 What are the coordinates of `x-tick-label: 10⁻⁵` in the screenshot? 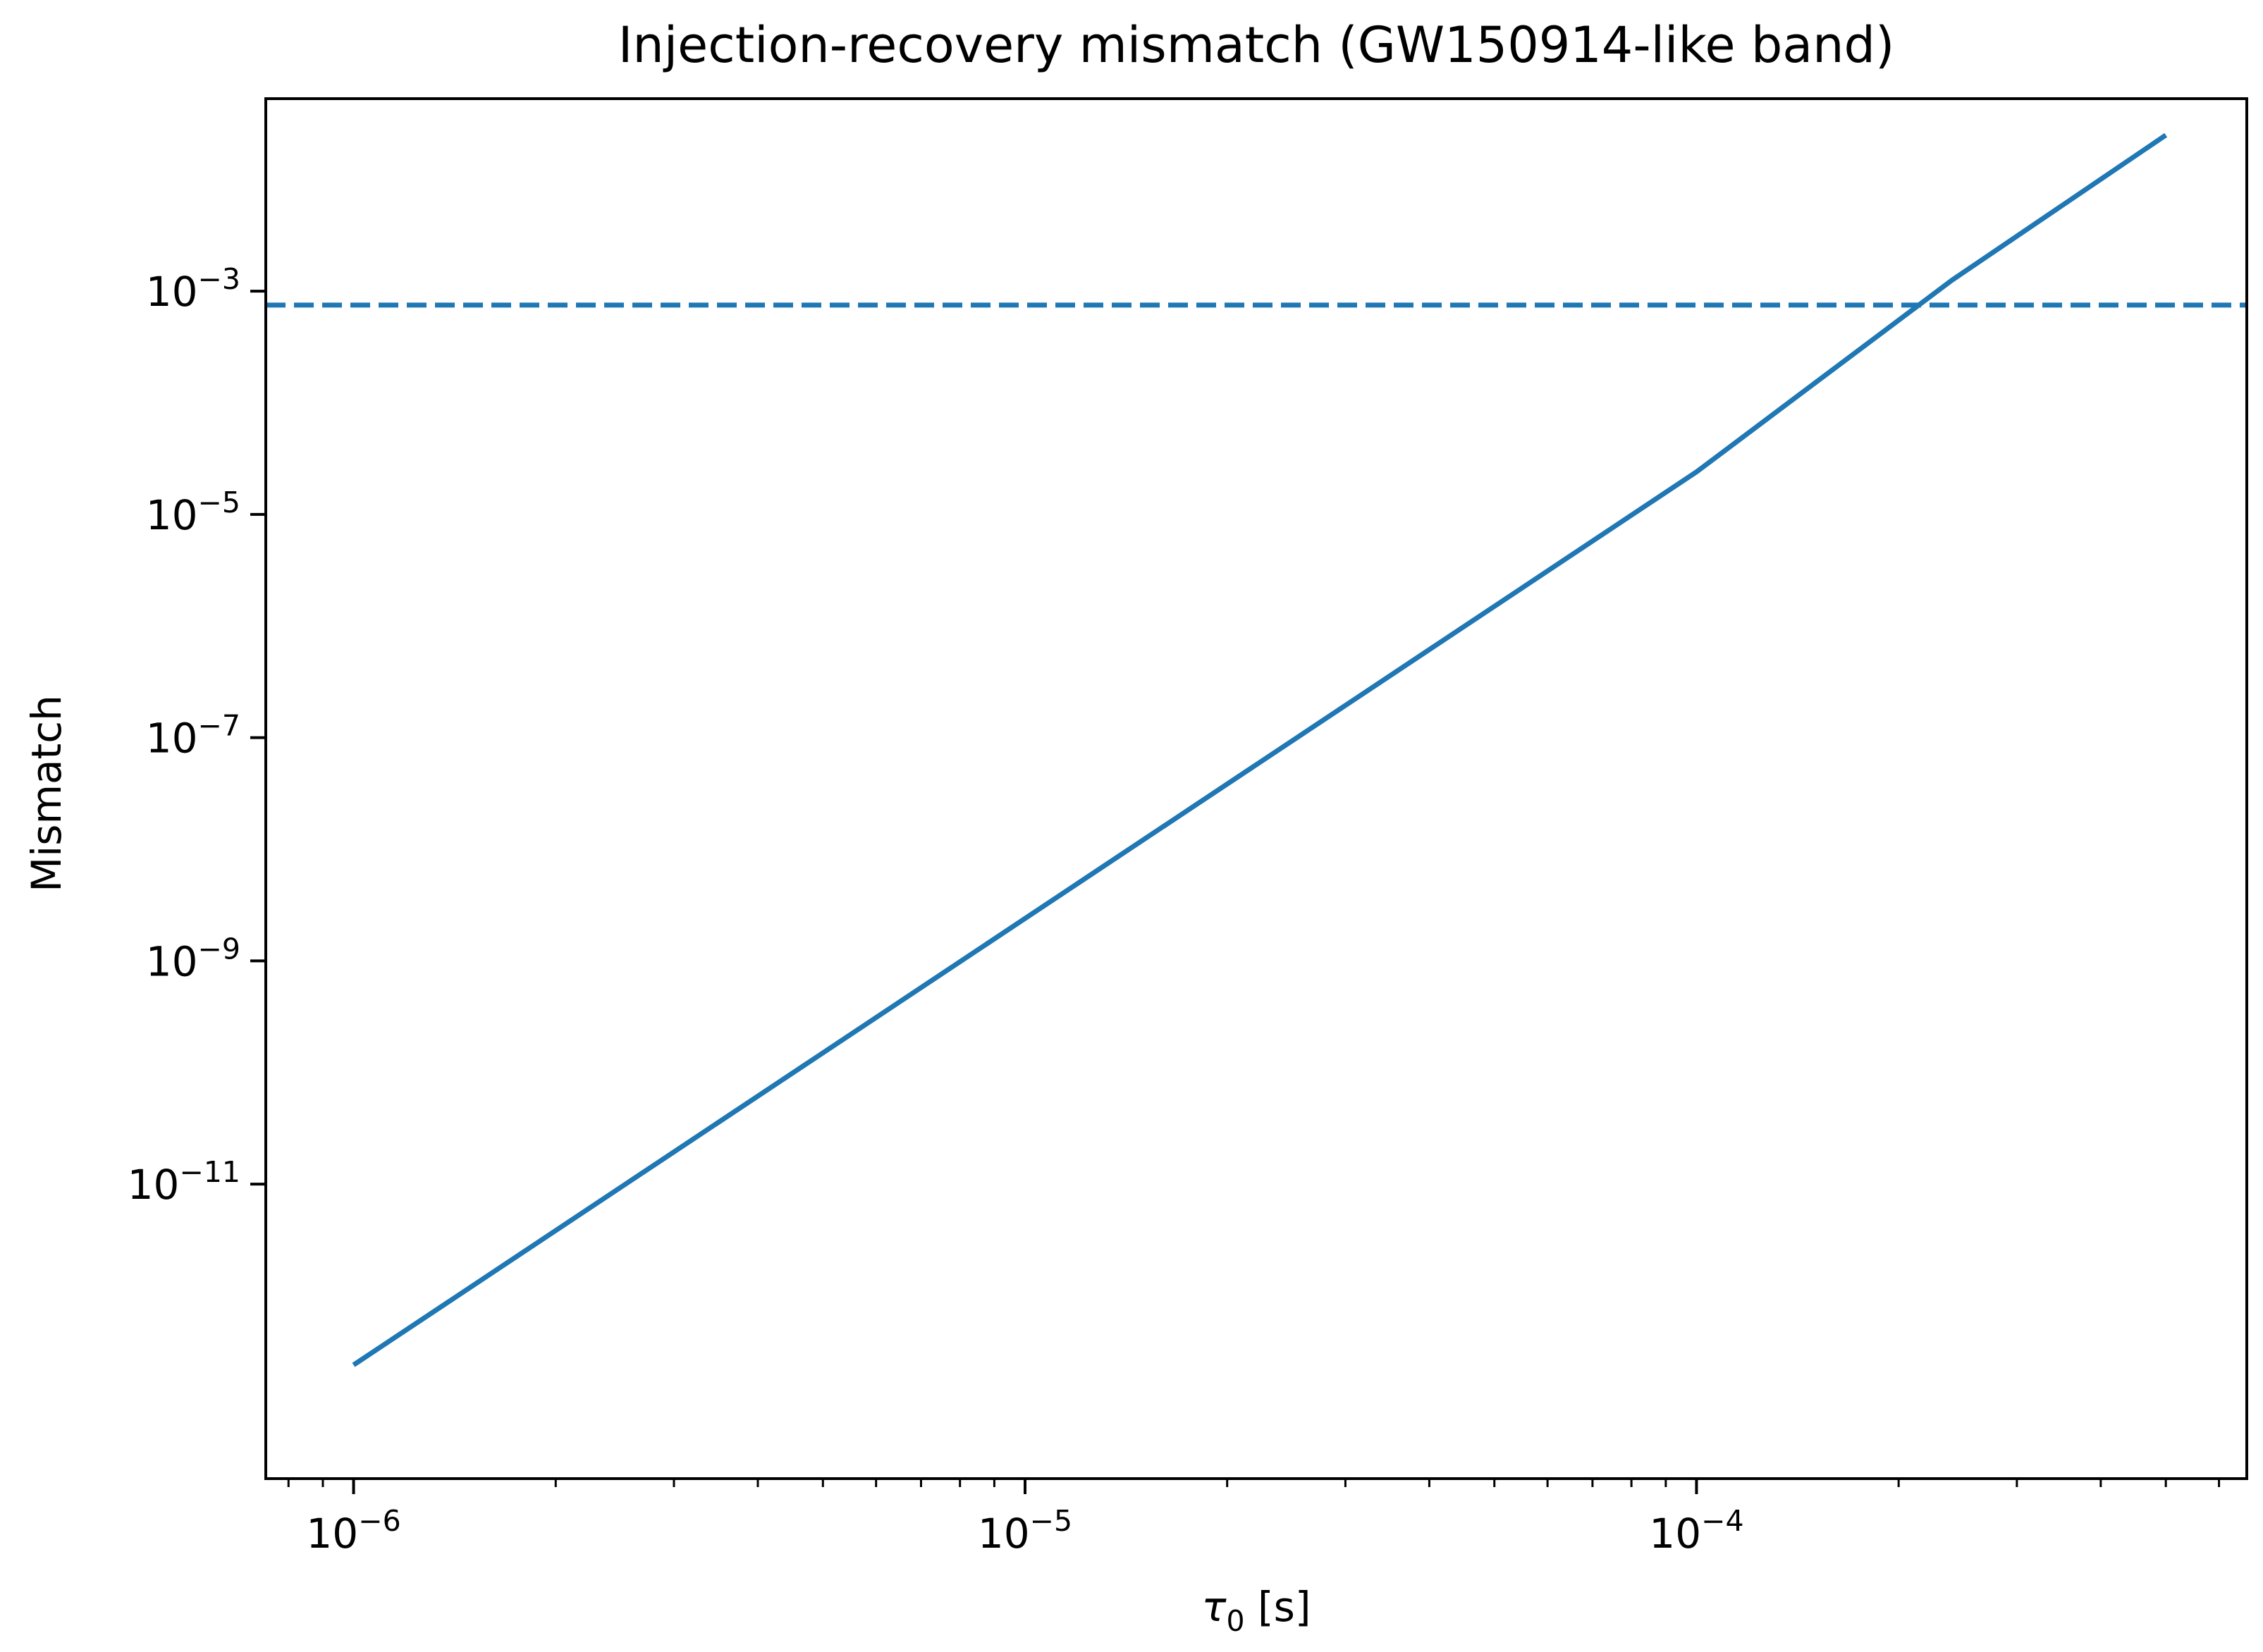 It's located at (1025, 1531).